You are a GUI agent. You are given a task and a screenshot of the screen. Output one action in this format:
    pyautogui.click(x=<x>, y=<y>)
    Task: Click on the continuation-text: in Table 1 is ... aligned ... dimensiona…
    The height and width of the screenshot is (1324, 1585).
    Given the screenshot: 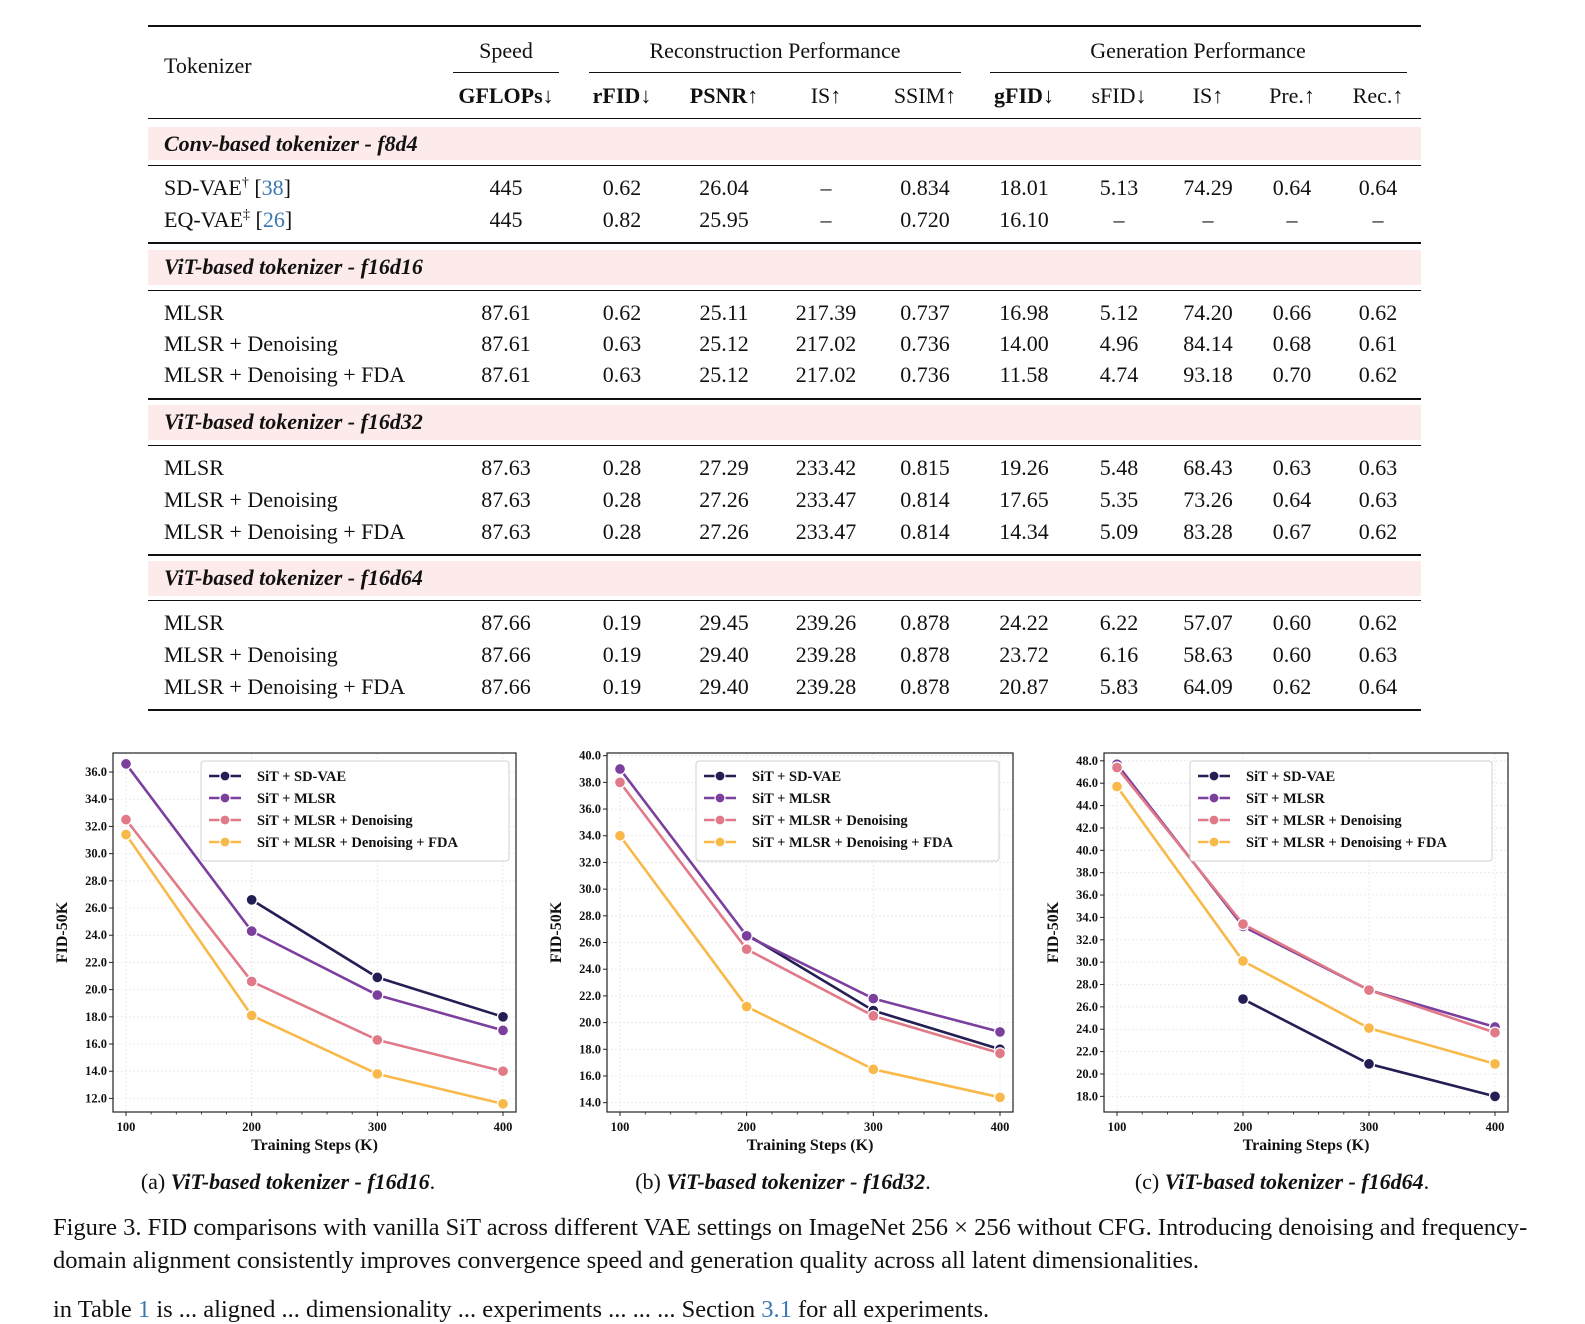 What is the action you would take?
    pyautogui.click(x=521, y=1310)
    